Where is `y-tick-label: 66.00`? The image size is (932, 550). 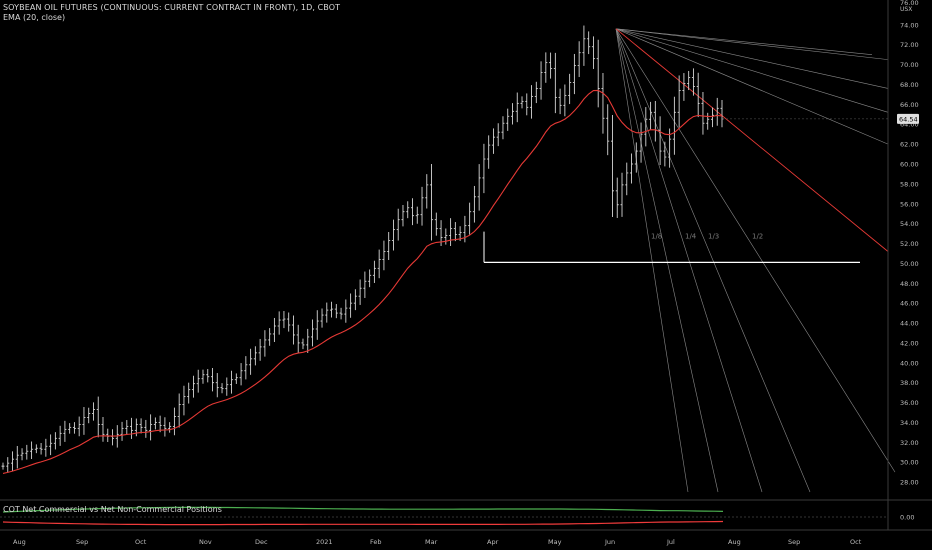 y-tick-label: 66.00 is located at coordinates (909, 105).